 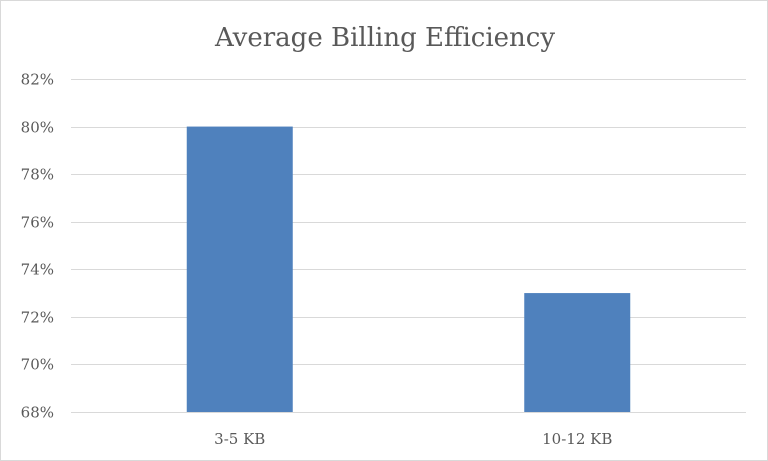 I want to click on x-category-label: 3-5 KB, so click(x=239, y=439).